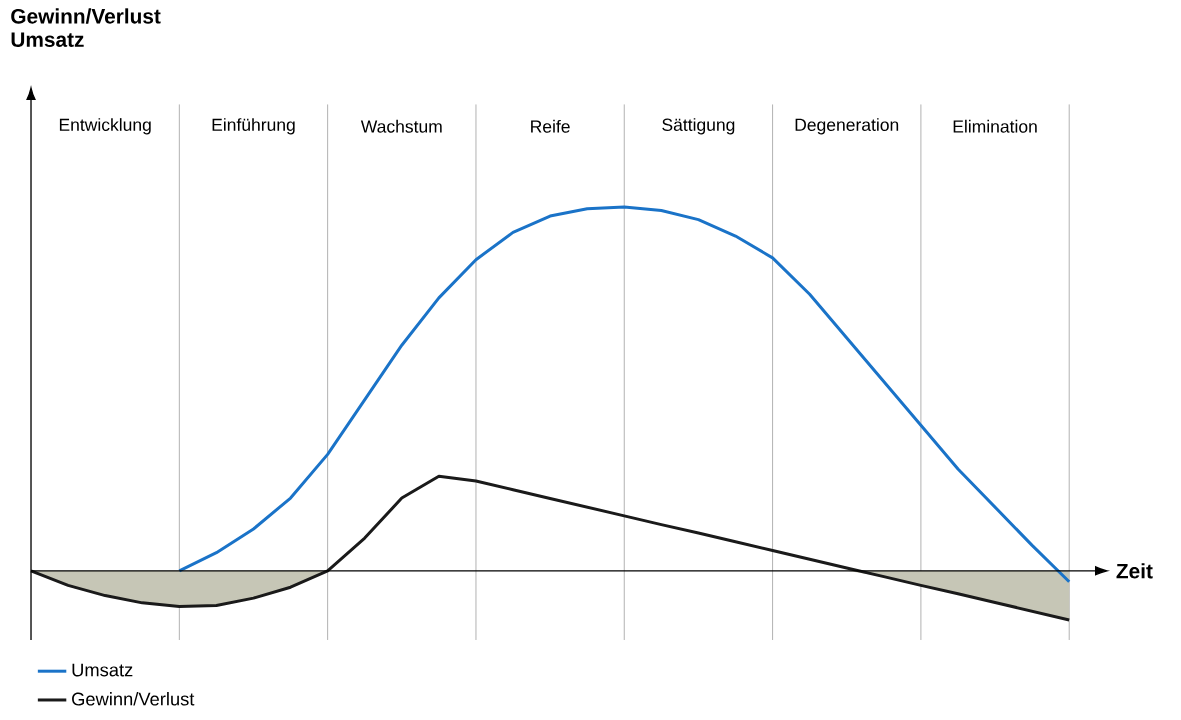 The width and height of the screenshot is (1181, 720). Describe the element at coordinates (1134, 571) in the screenshot. I see `x-axis-title: Zeit` at that location.